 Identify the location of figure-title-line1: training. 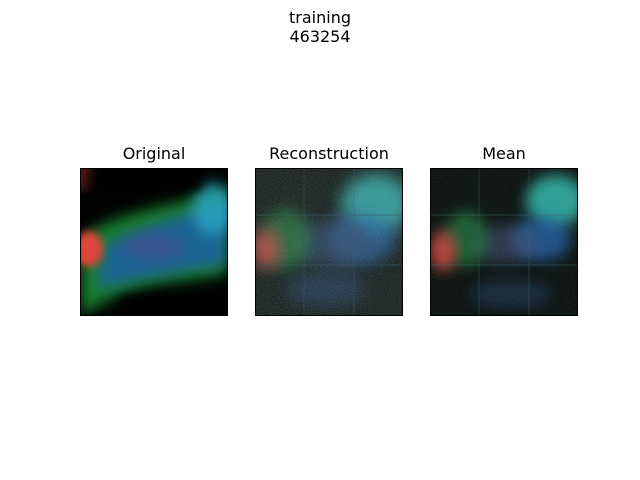
(320, 17).